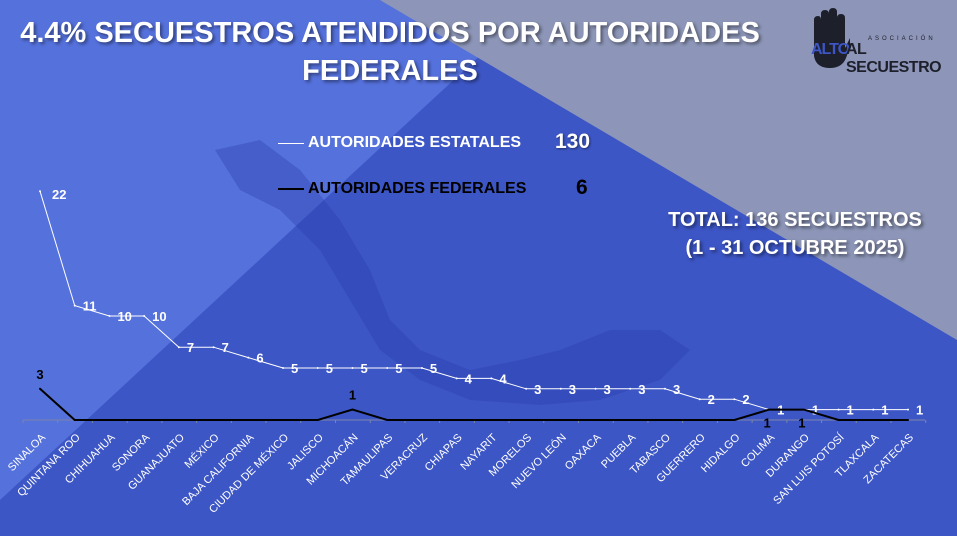 This screenshot has height=536, width=957. Describe the element at coordinates (415, 142) in the screenshot. I see `legend-label-estatales: AUTORIDADES ESTATALES` at that location.